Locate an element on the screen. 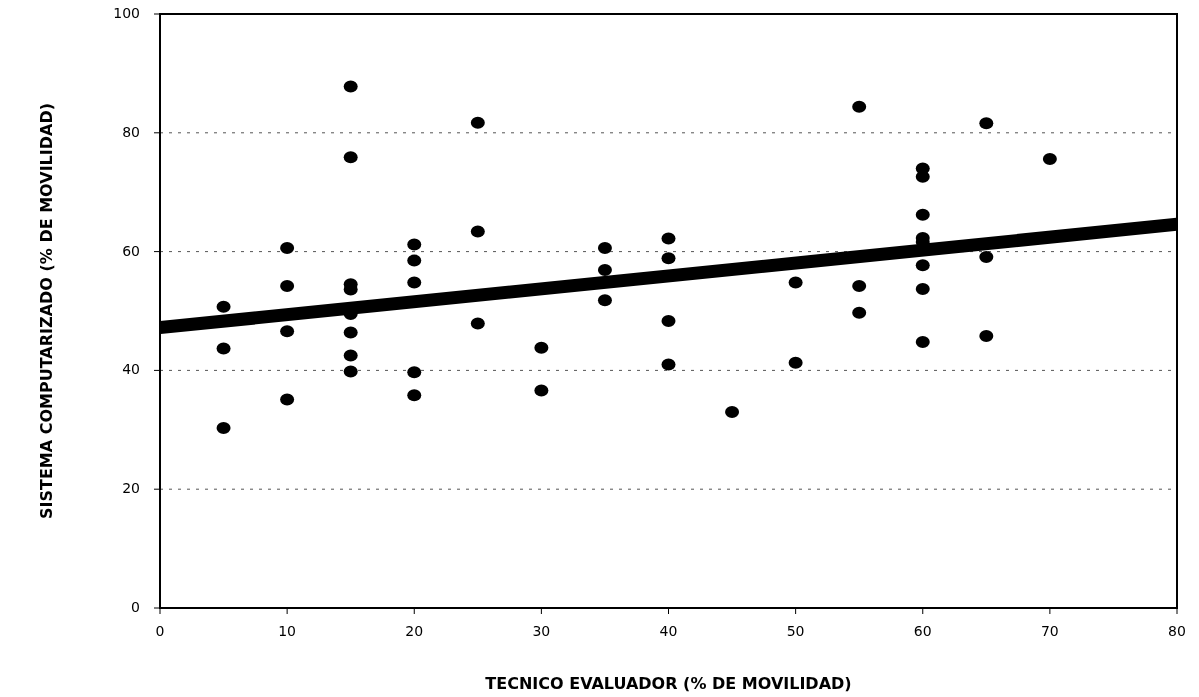 The image size is (1199, 697). x-tick-label: 10 is located at coordinates (287, 631).